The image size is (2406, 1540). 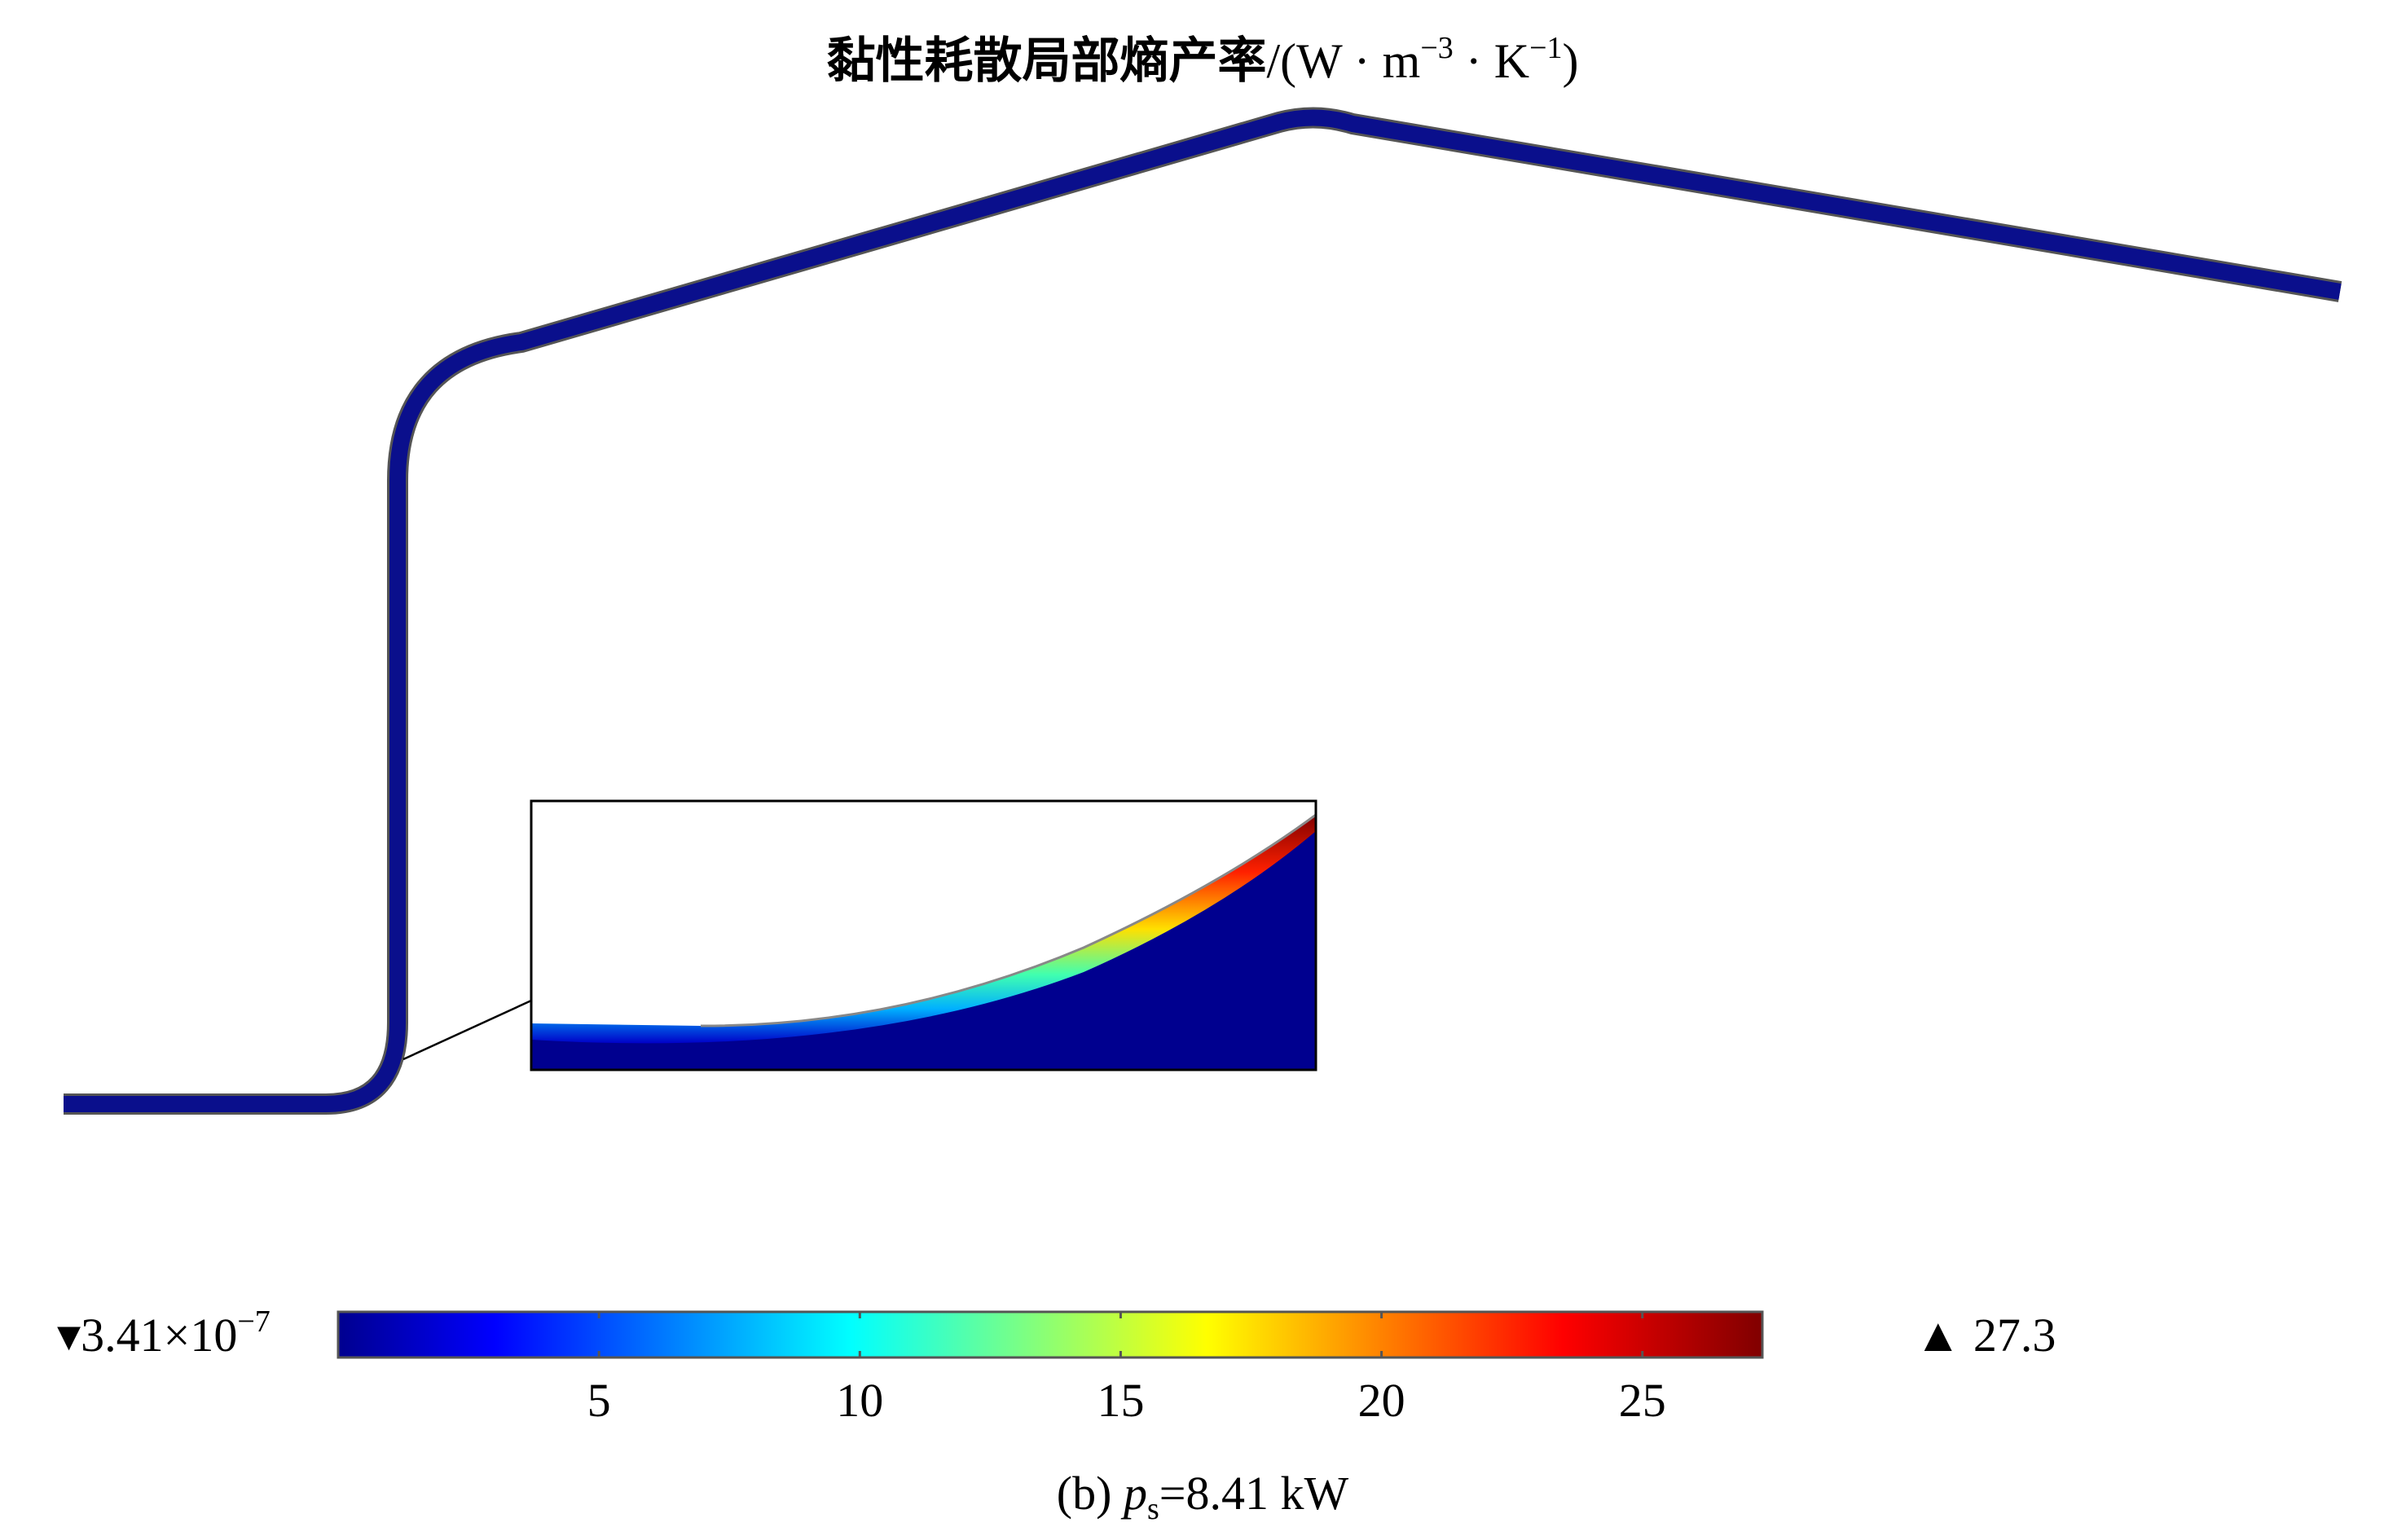 What do you see at coordinates (1203, 1496) in the screenshot?
I see `figure-caption: (b) ps=8.41 kW` at bounding box center [1203, 1496].